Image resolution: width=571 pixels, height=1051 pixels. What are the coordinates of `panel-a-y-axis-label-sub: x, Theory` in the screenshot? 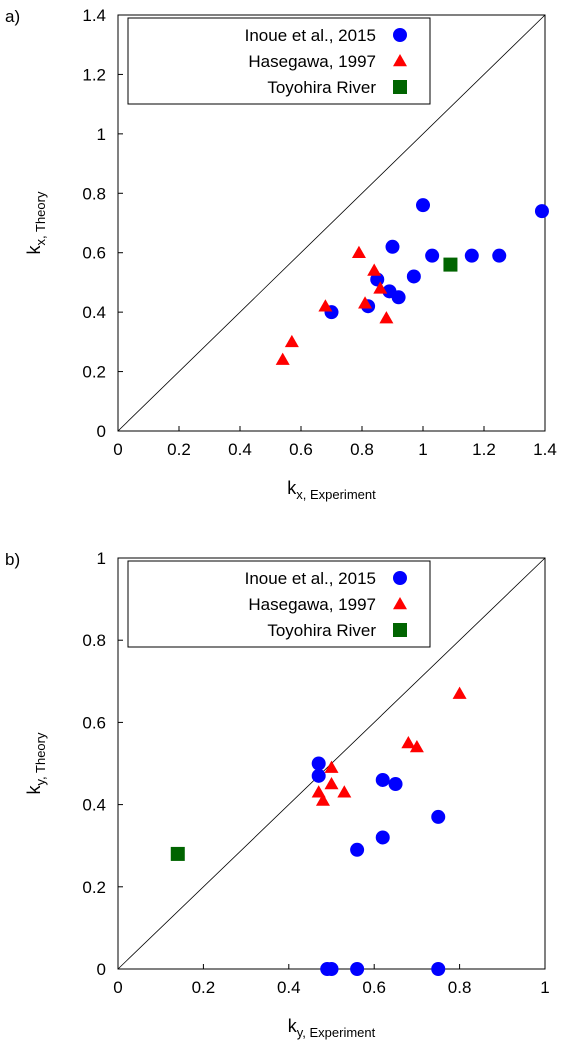 It's located at (40, 218).